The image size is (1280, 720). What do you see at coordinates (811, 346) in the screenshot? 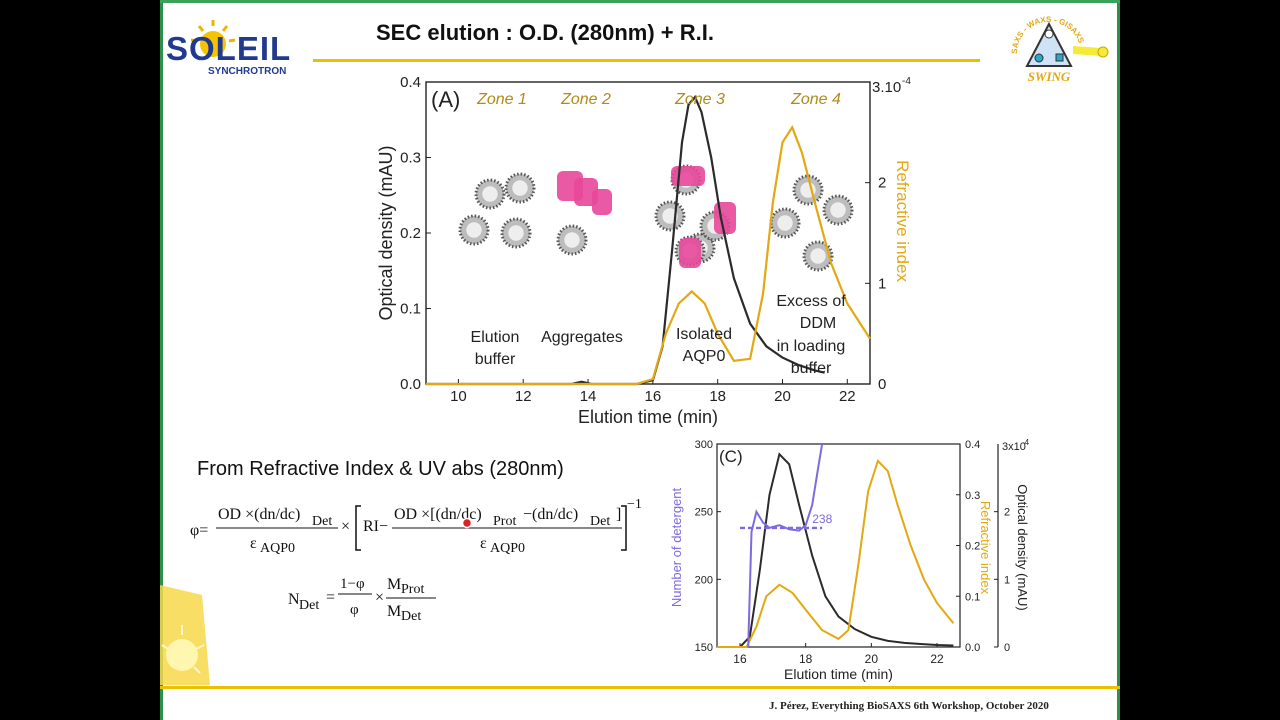
I see `figure-a-annotation: in loading` at bounding box center [811, 346].